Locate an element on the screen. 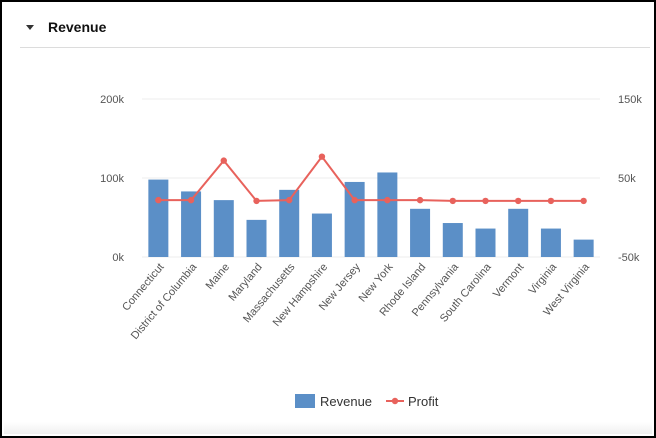  panel-title: Revenue is located at coordinates (77, 27).